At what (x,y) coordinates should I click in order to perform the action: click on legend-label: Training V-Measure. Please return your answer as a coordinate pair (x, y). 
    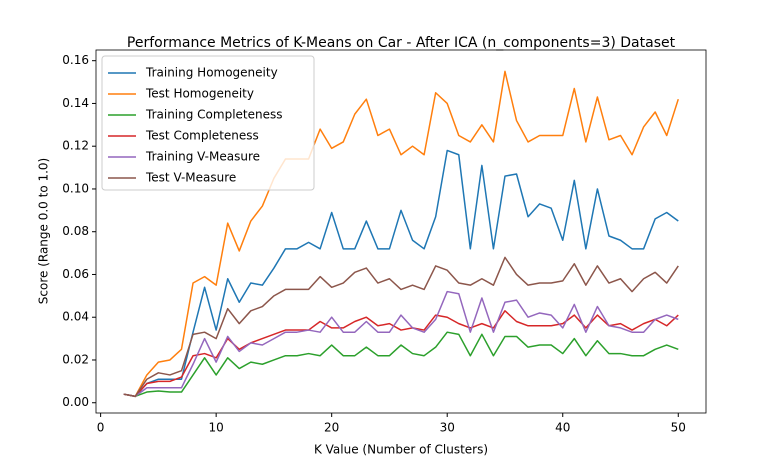
    Looking at the image, I should click on (202, 157).